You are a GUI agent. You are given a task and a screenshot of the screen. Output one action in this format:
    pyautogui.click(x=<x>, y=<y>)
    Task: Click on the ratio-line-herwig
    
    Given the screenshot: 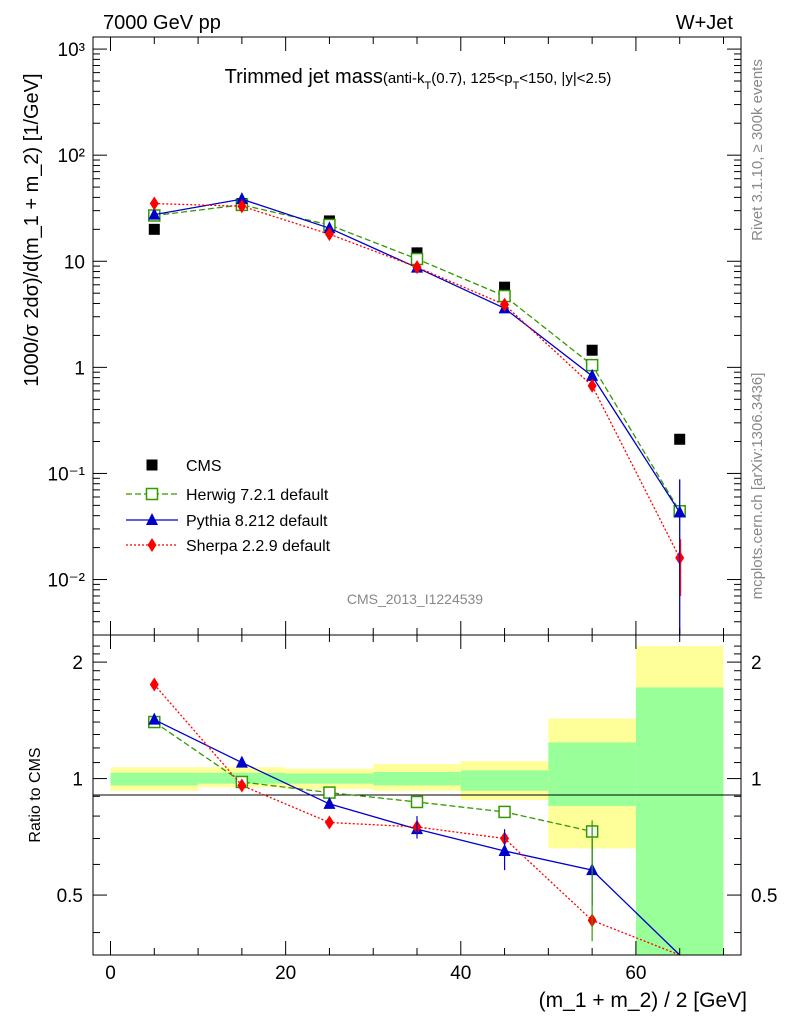 What is the action you would take?
    pyautogui.click(x=373, y=777)
    